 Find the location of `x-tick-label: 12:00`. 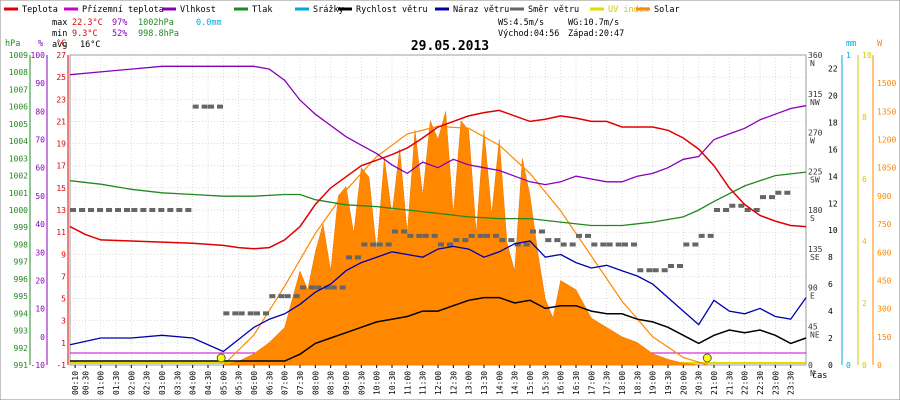

x-tick-label: 12:00 is located at coordinates (438, 383).